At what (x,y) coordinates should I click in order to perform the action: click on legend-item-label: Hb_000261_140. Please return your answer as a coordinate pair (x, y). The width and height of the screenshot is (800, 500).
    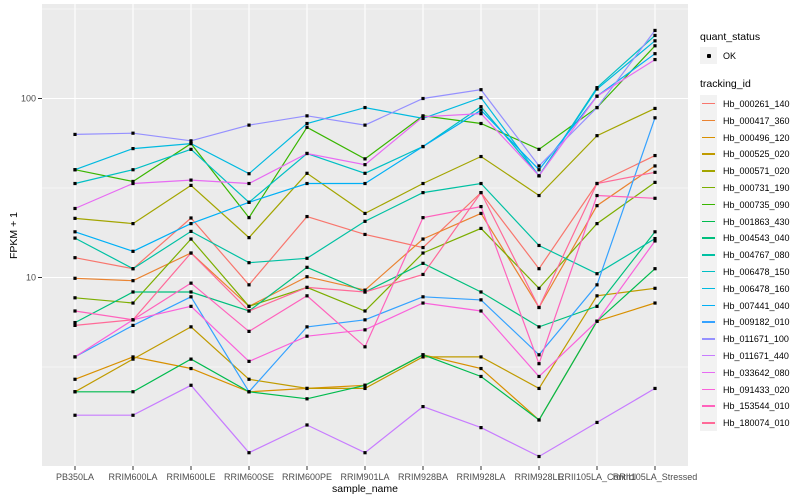
    Looking at the image, I should click on (756, 104).